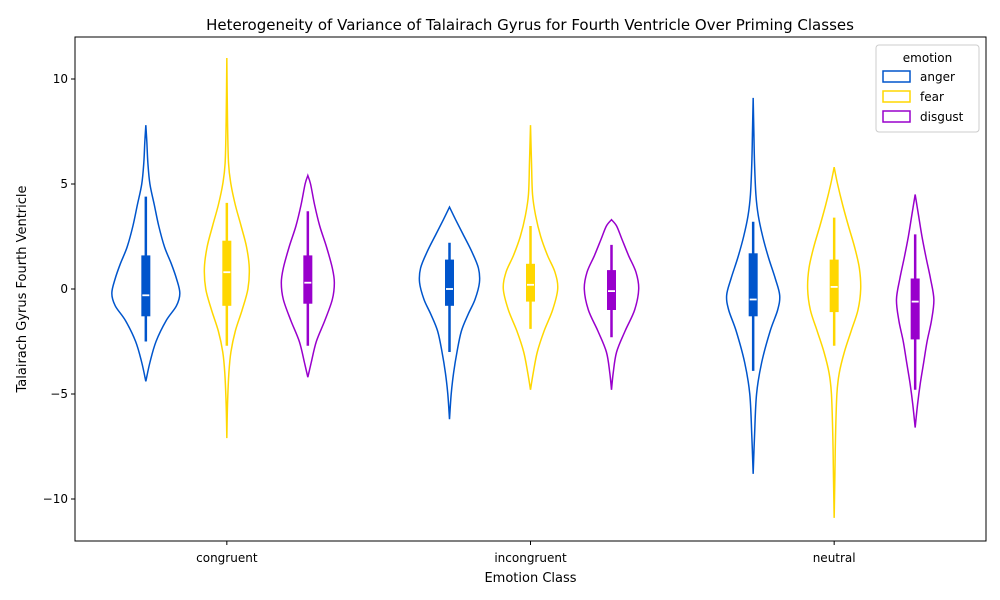 The width and height of the screenshot is (1000, 600). I want to click on y-tick-label: 10, so click(60, 79).